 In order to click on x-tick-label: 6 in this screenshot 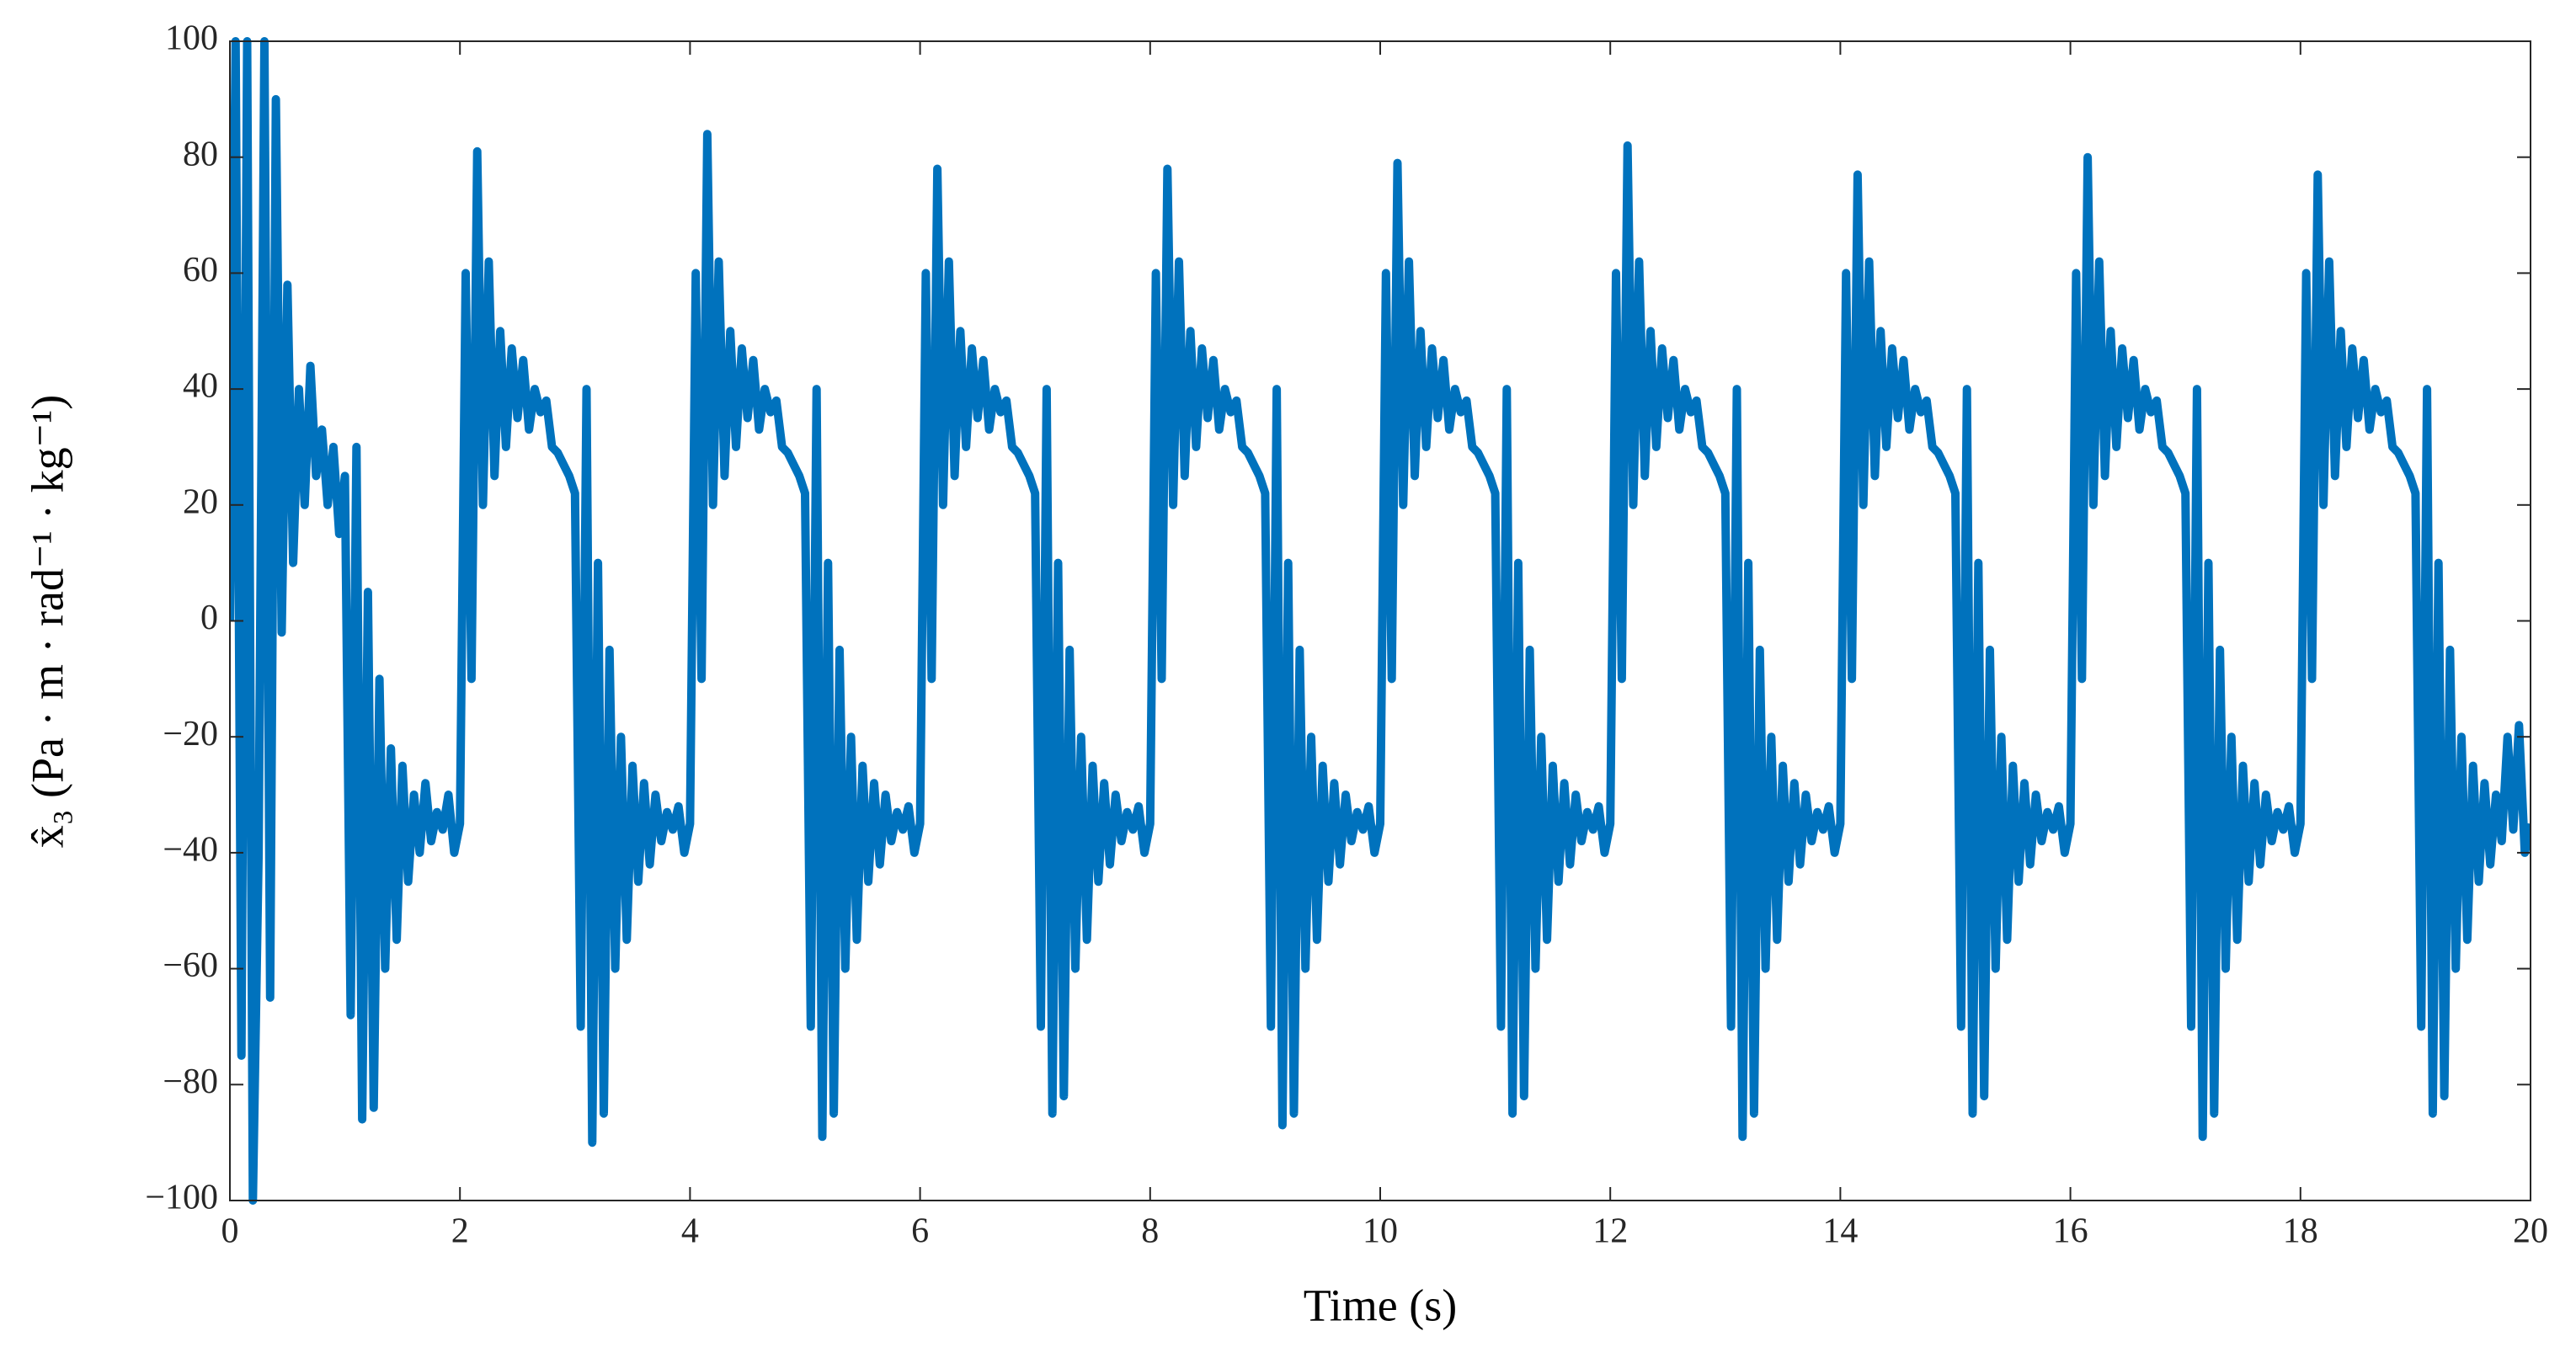, I will do `click(920, 1231)`.